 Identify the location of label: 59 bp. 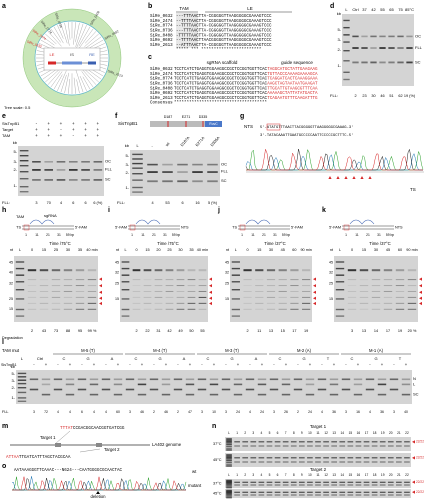
(286, 235).